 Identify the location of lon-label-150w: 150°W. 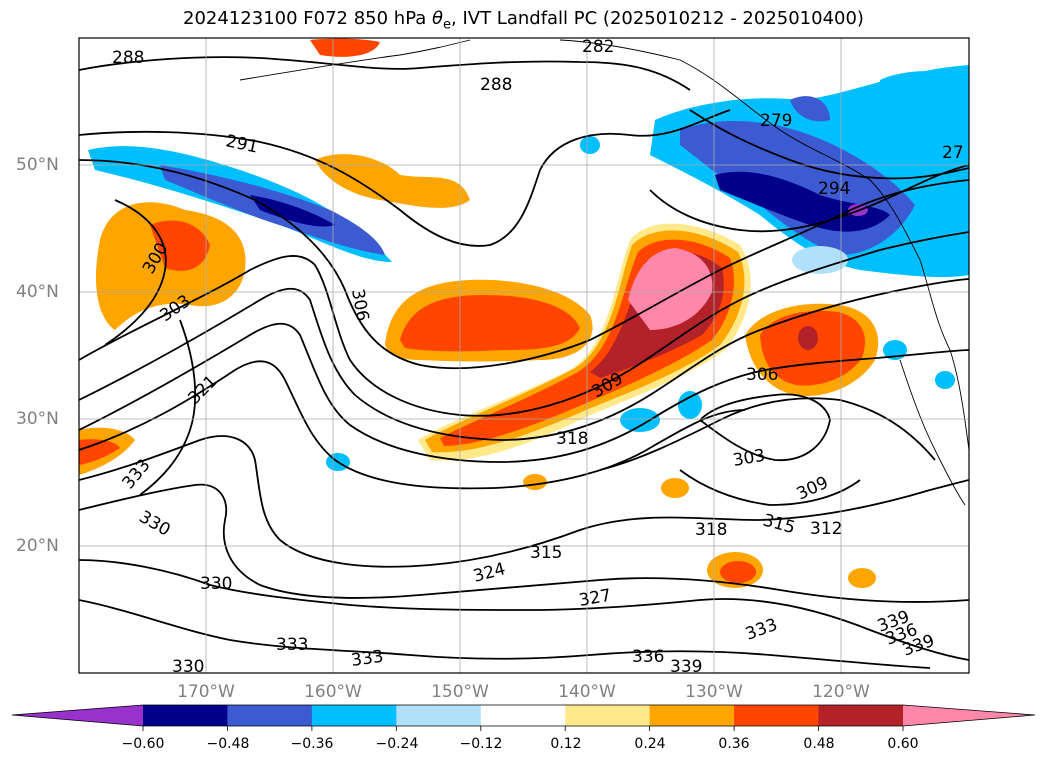
(460, 692).